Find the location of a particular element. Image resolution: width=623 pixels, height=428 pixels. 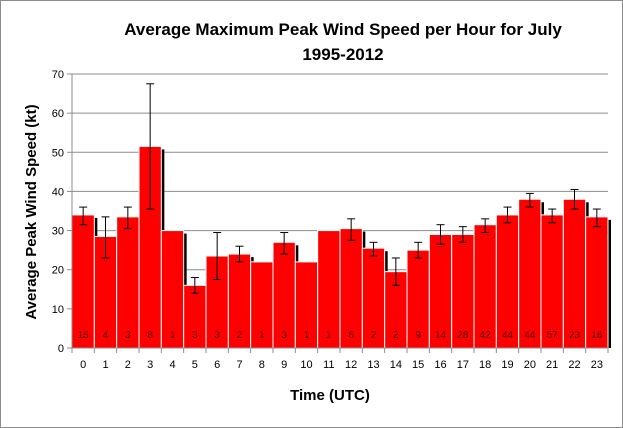

x-tick-label: 2 is located at coordinates (128, 365).